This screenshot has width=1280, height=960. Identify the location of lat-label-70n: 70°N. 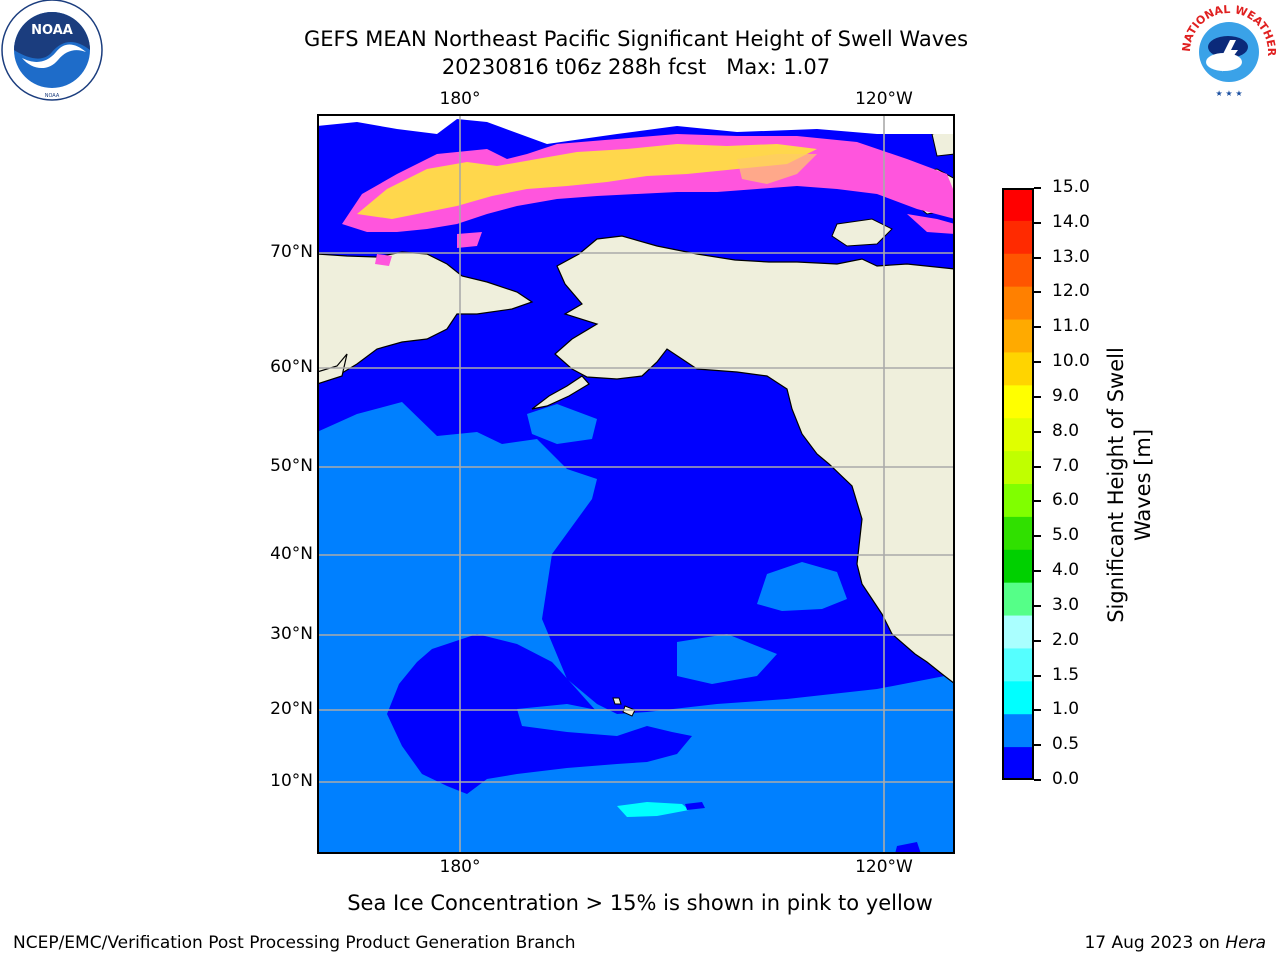
(291, 252).